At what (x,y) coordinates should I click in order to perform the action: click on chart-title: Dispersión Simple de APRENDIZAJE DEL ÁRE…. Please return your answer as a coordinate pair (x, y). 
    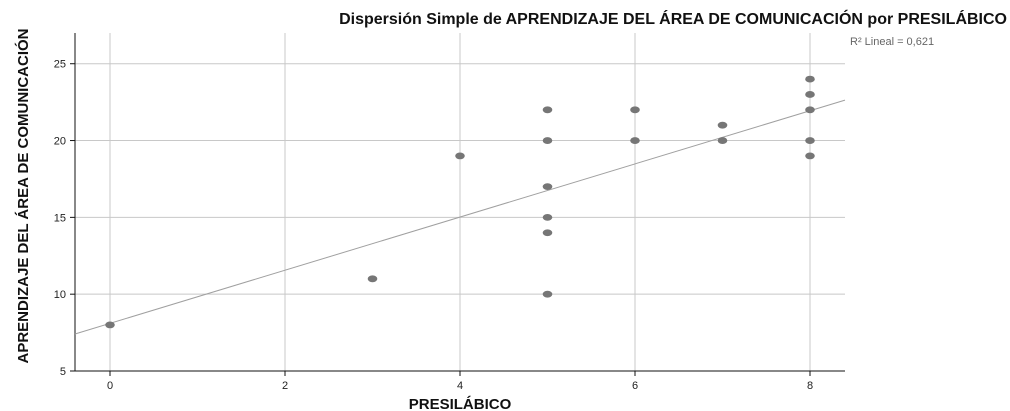
    Looking at the image, I should click on (673, 18).